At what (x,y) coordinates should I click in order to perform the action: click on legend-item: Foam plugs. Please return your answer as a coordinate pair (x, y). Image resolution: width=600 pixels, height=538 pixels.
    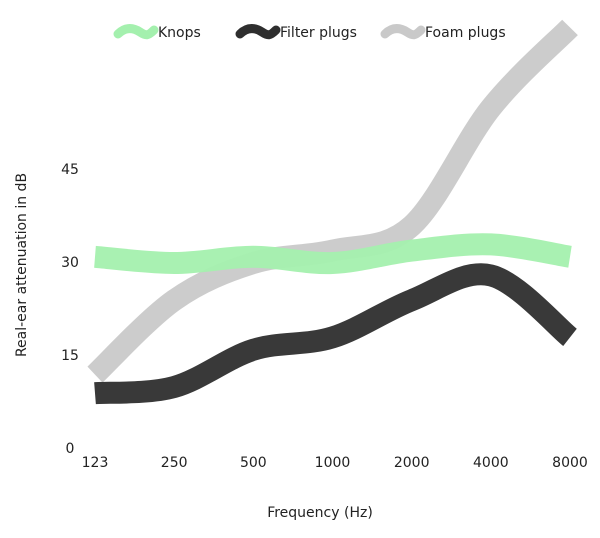
    Looking at the image, I should click on (443, 32).